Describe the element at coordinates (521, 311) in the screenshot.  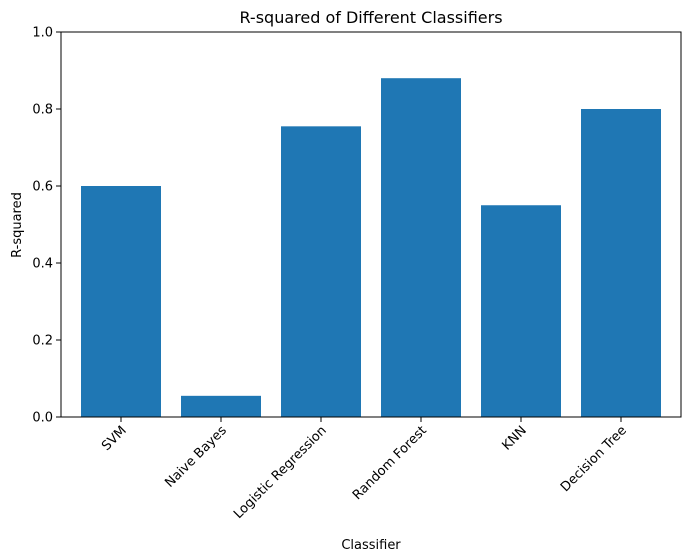
I see `bar-knn` at that location.